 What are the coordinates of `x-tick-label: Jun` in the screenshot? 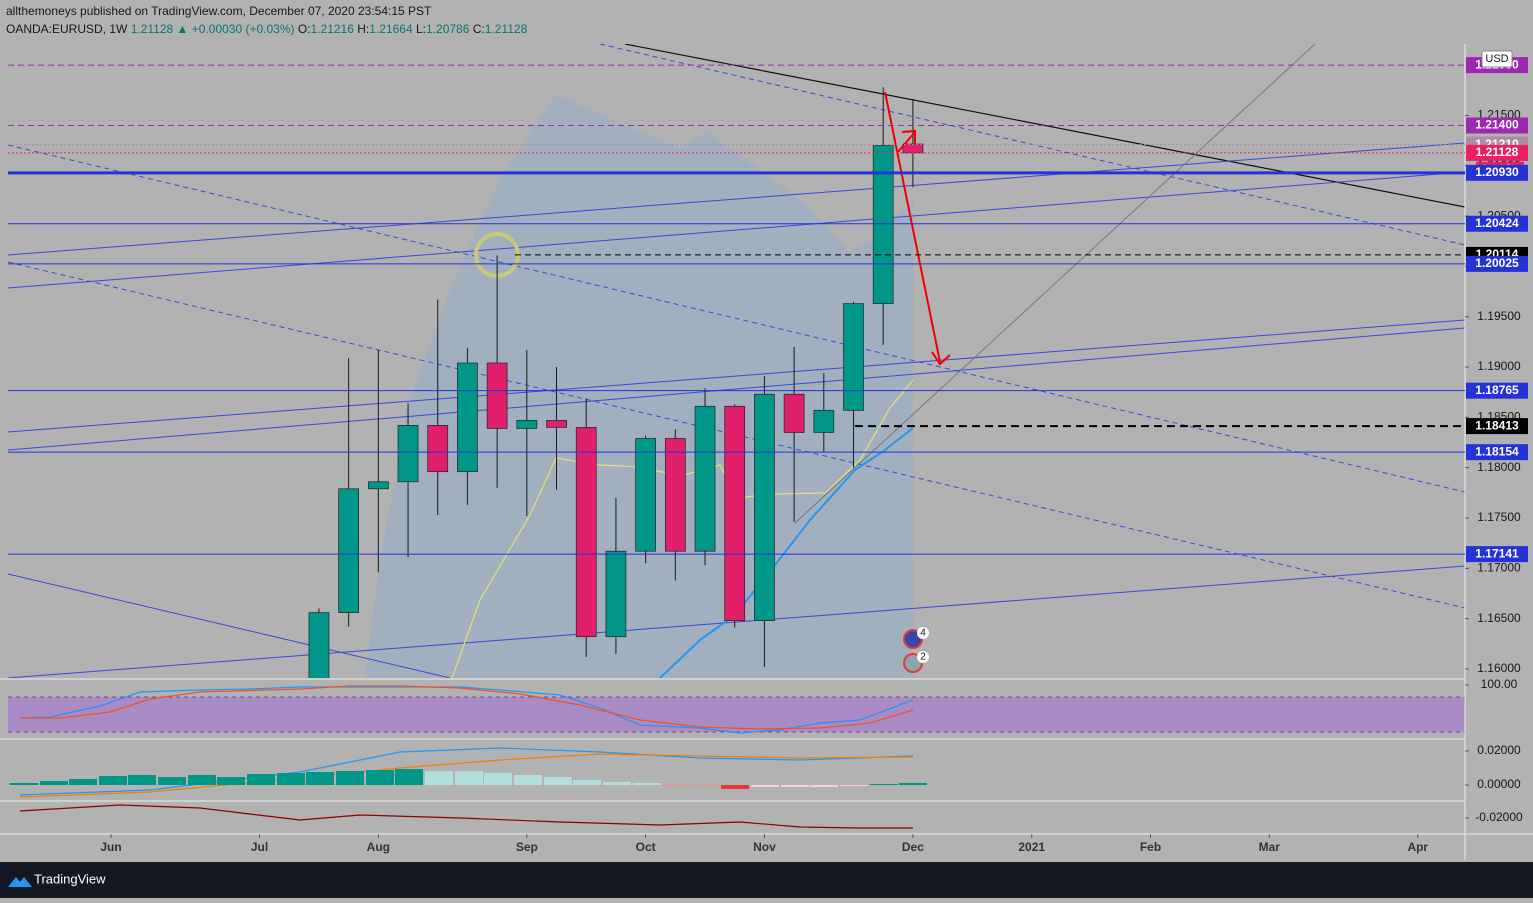 It's located at (110, 847).